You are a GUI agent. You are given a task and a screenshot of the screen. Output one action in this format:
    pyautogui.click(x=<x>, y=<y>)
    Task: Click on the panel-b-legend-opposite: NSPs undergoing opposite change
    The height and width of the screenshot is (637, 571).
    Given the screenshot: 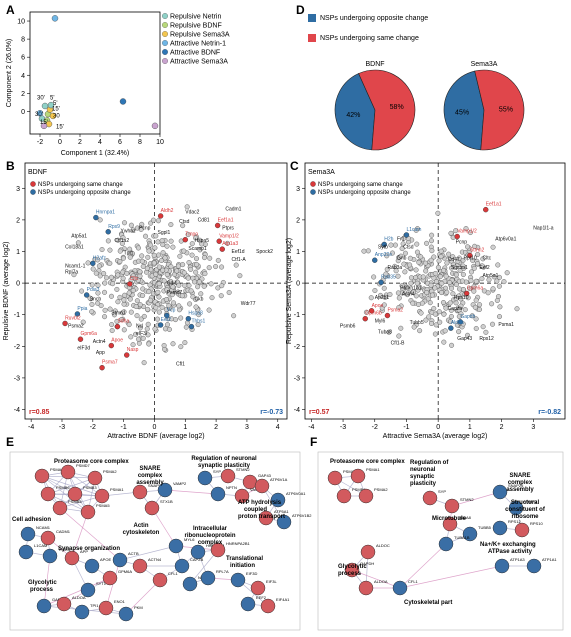 What is the action you would take?
    pyautogui.click(x=84, y=193)
    